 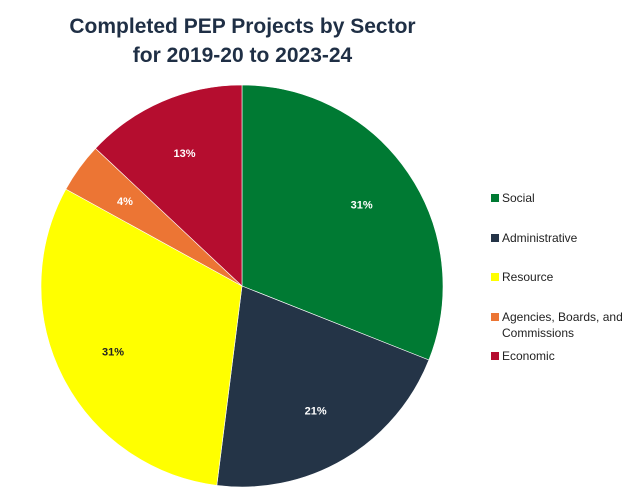 What do you see at coordinates (125, 202) in the screenshot?
I see `data-label-agencies-boards-and-commissions: 4%` at bounding box center [125, 202].